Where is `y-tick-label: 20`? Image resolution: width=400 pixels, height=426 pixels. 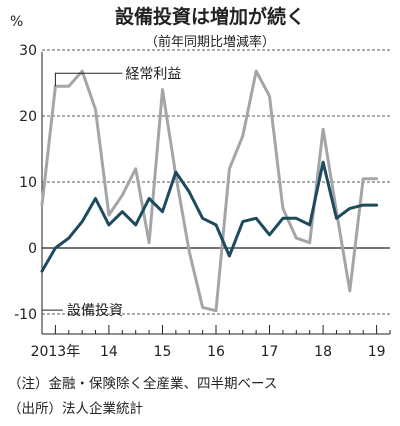
y-tick-label: 20 is located at coordinates (28, 117).